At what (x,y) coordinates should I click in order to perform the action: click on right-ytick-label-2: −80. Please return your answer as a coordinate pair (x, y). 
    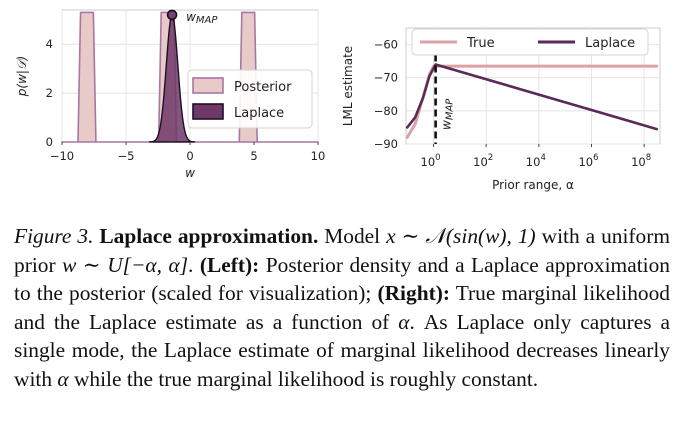
    Looking at the image, I should click on (386, 111).